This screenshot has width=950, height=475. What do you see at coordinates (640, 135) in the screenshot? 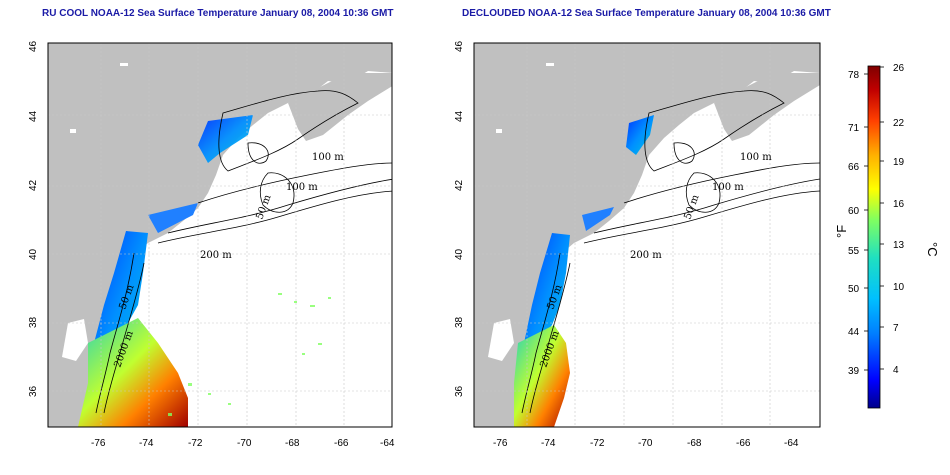
I see `right-gulf-of-maine-sst` at bounding box center [640, 135].